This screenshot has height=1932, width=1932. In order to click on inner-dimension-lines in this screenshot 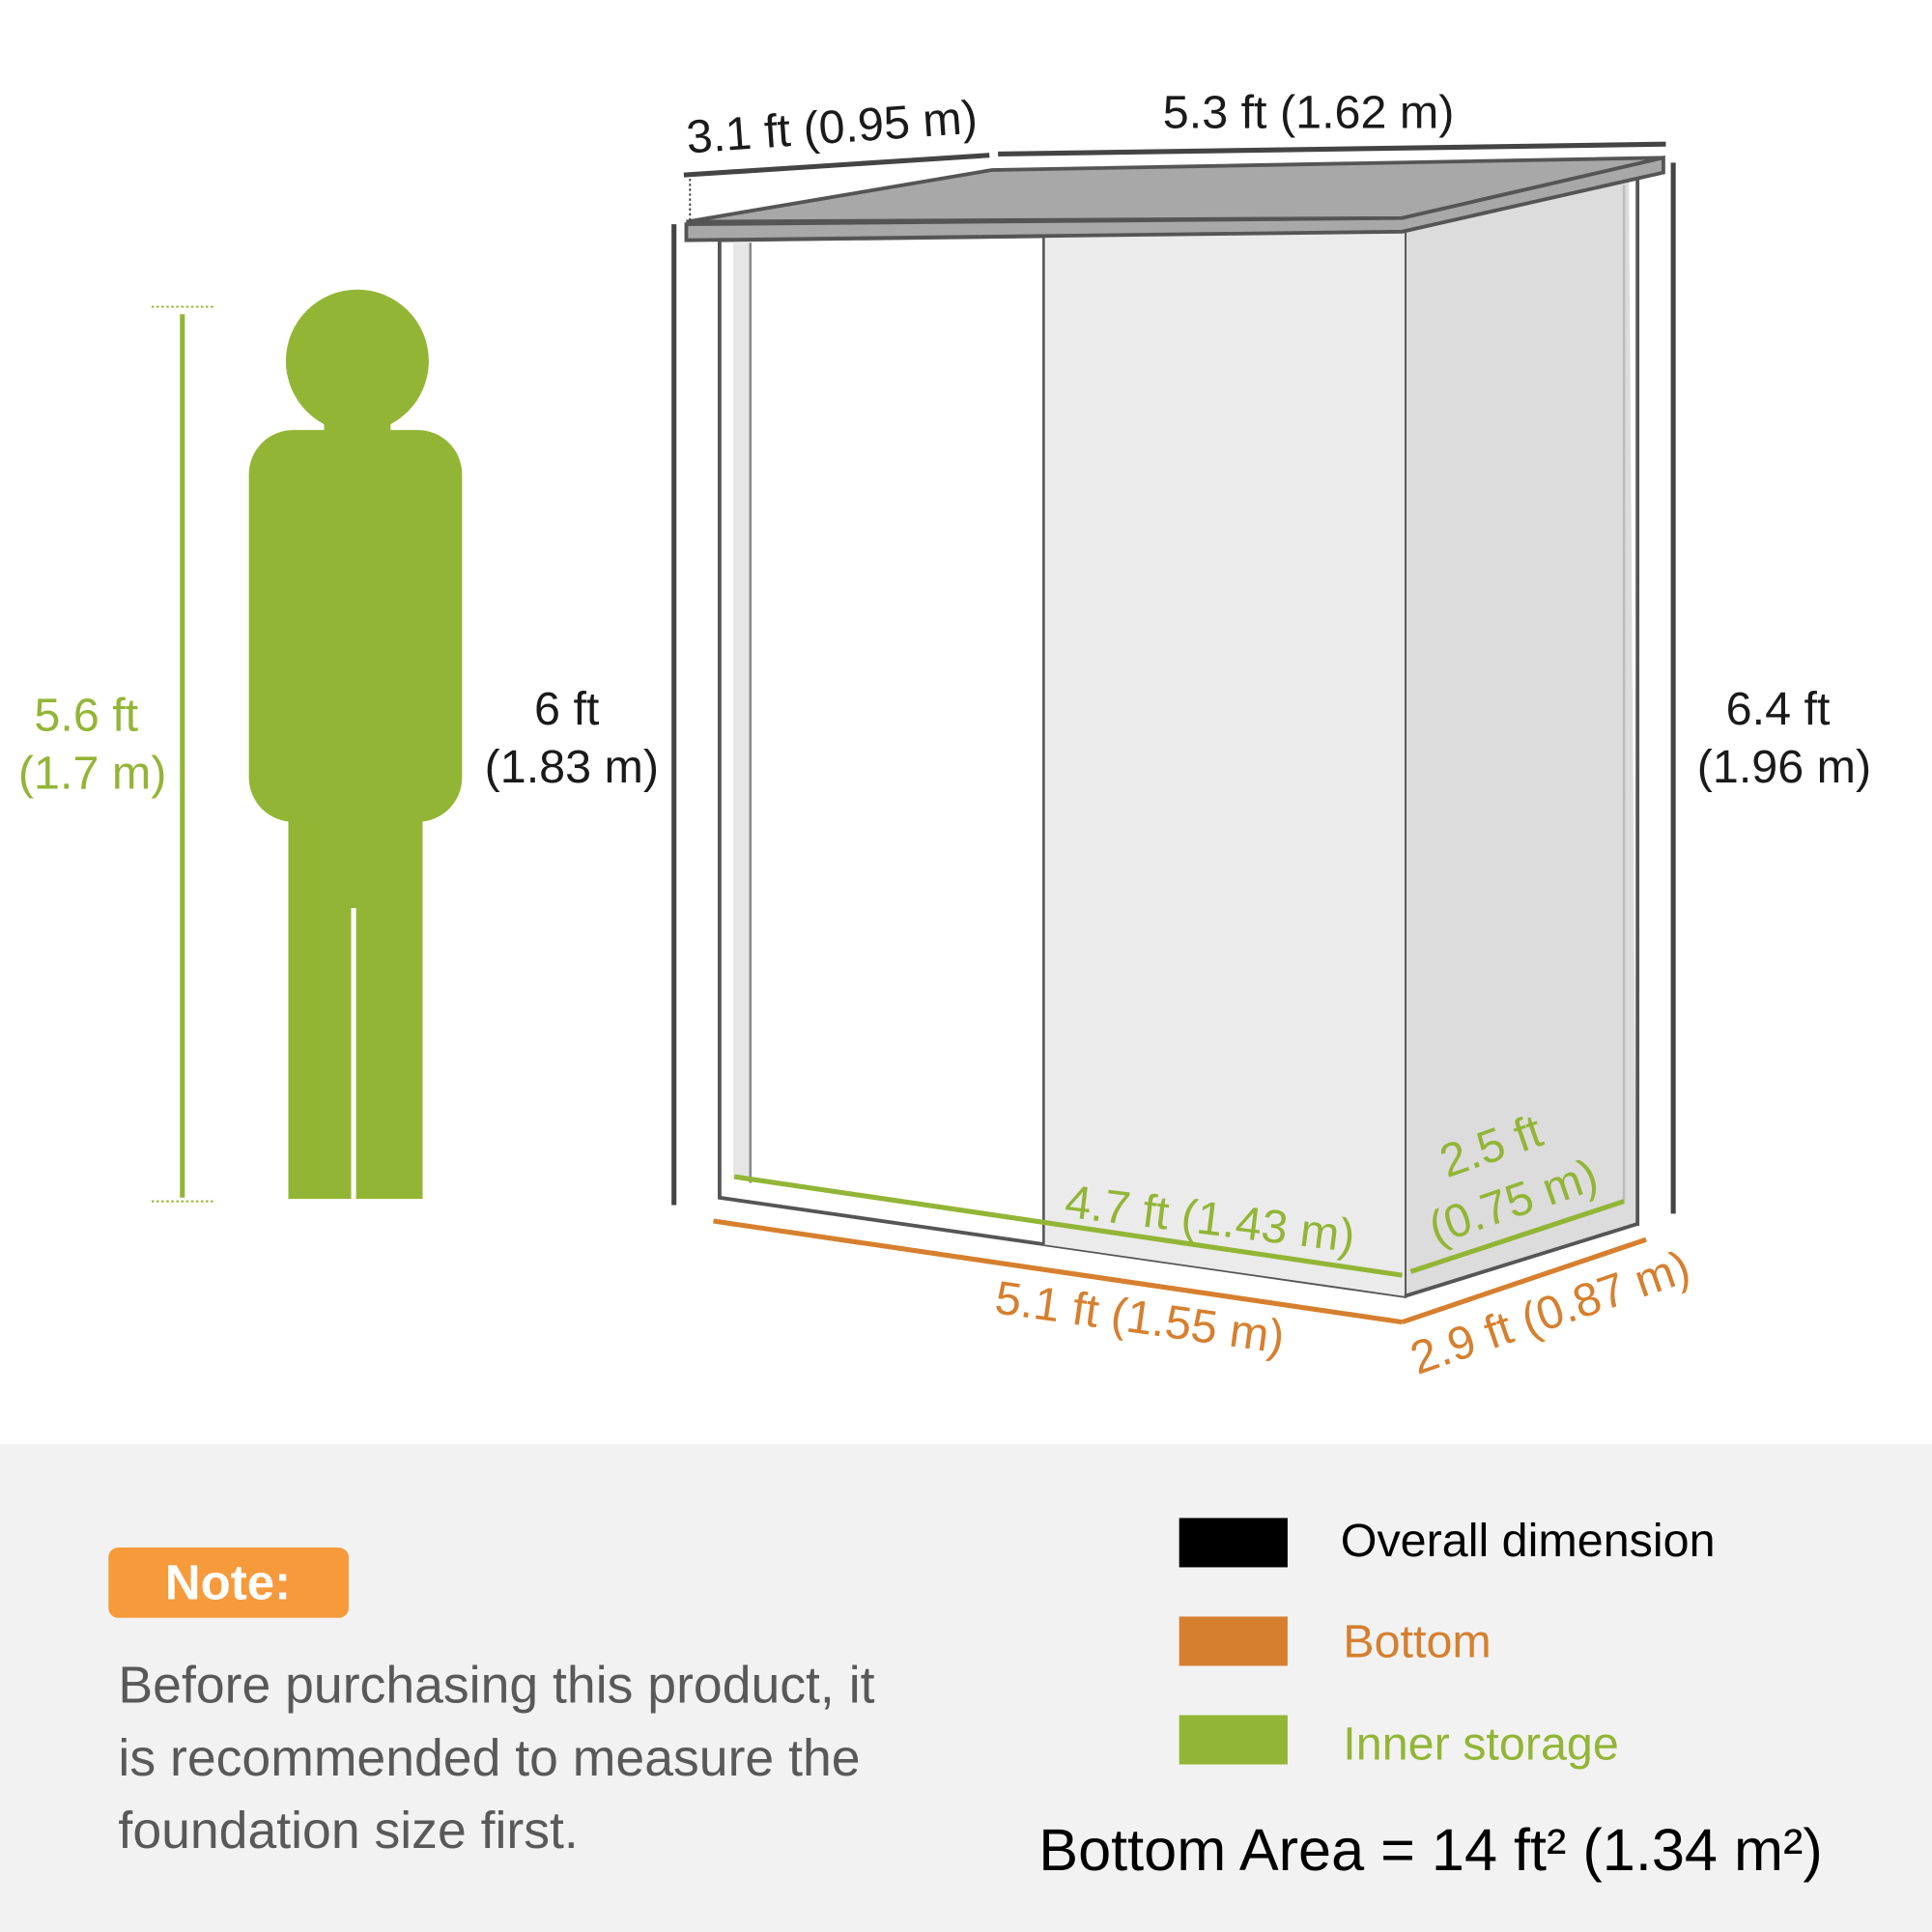, I will do `click(1179, 1226)`.